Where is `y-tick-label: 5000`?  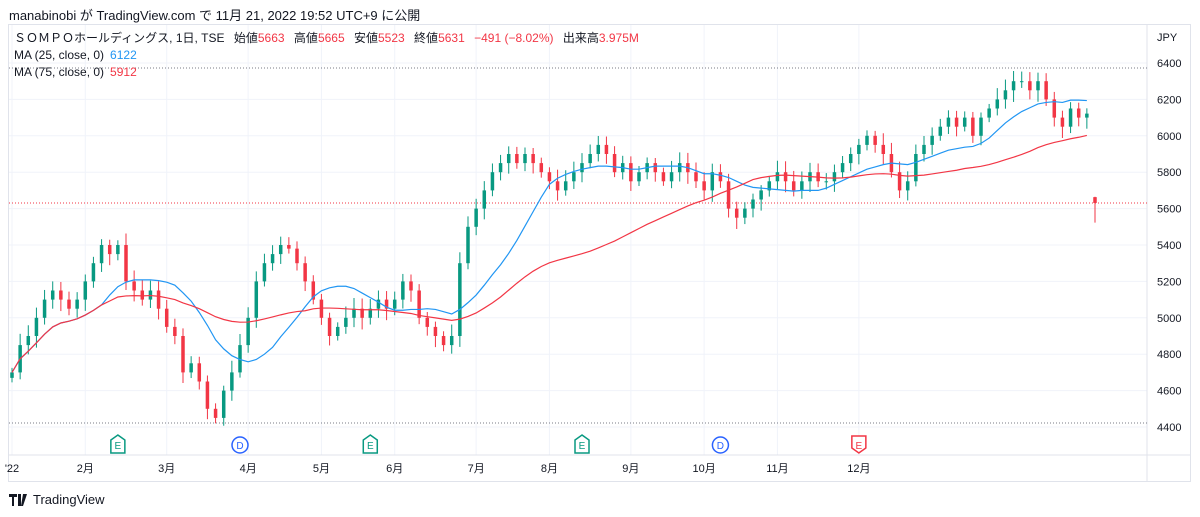 y-tick-label: 5000 is located at coordinates (1169, 319).